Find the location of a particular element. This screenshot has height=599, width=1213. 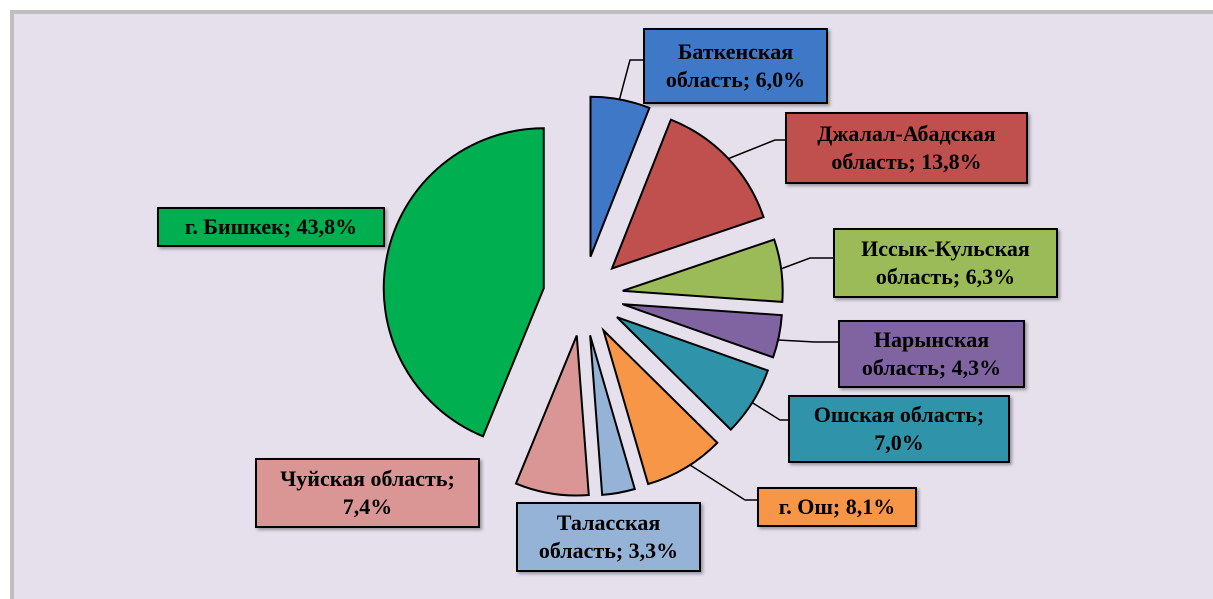

data-label: Нарынская область; 4,3% is located at coordinates (931, 354).